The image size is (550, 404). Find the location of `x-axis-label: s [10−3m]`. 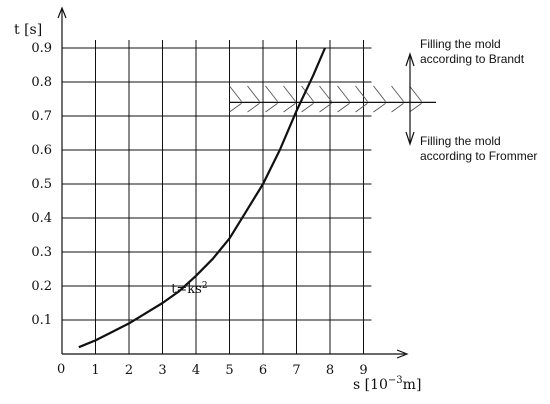

x-axis-label: s [10−3m] is located at coordinates (387, 384).